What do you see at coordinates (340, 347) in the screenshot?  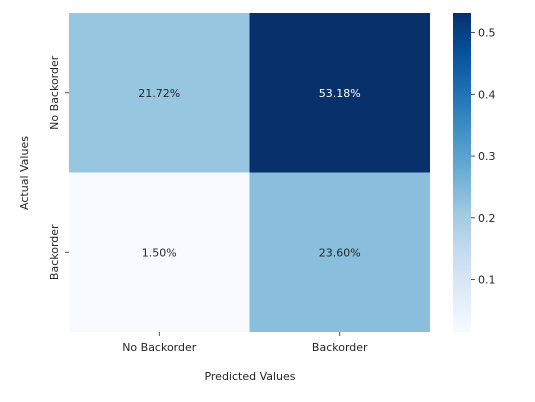 I see `x-tick-label: Backorder` at bounding box center [340, 347].